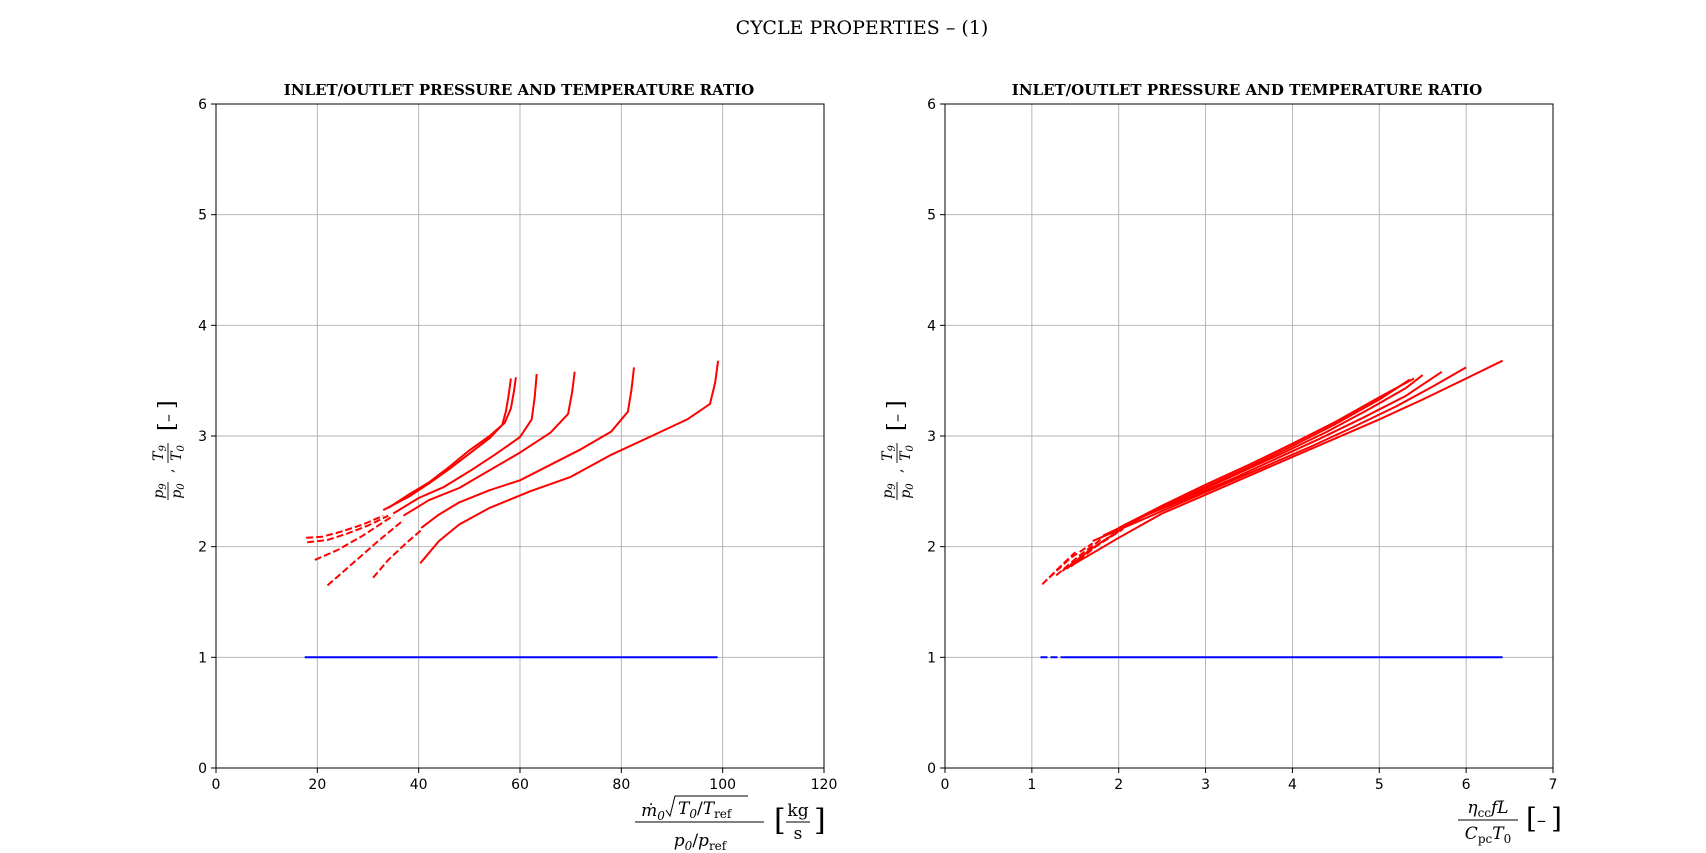 The height and width of the screenshot is (853, 1706). I want to click on subplot-right-xtick-label-2: 2, so click(1118, 785).